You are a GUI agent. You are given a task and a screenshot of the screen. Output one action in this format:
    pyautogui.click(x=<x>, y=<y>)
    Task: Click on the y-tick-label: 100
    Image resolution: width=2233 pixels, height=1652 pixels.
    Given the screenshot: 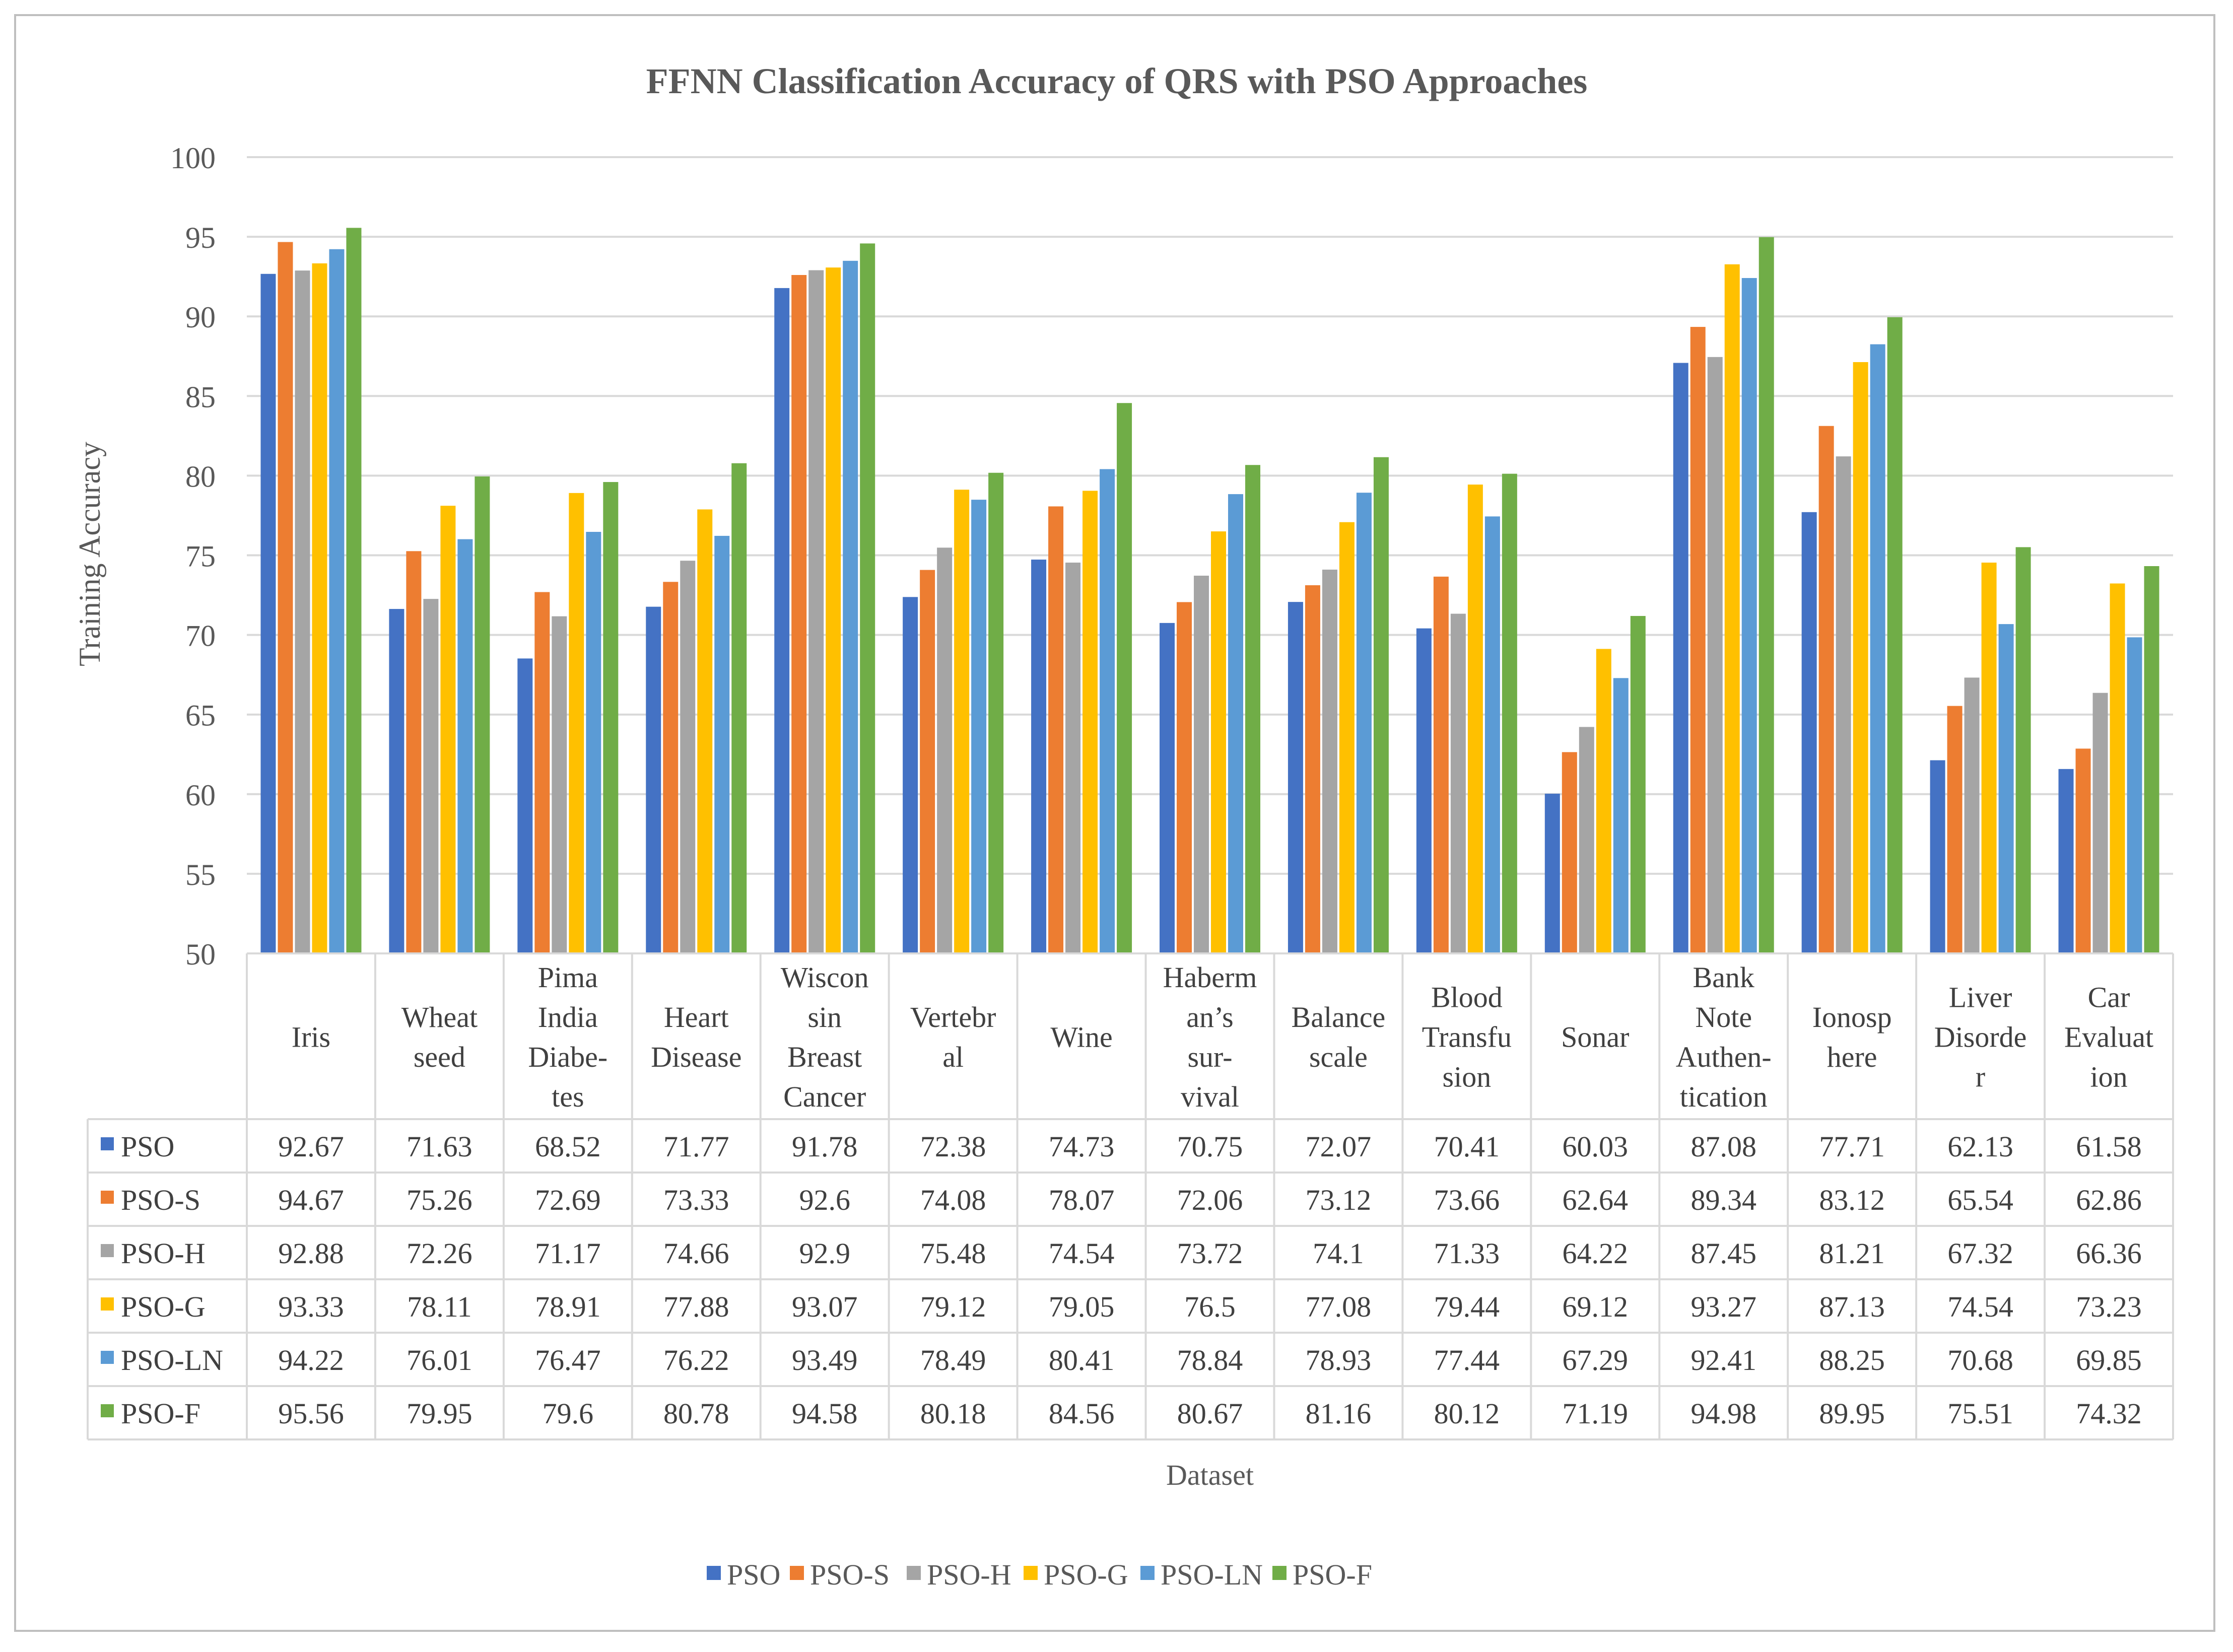 What is the action you would take?
    pyautogui.click(x=193, y=158)
    